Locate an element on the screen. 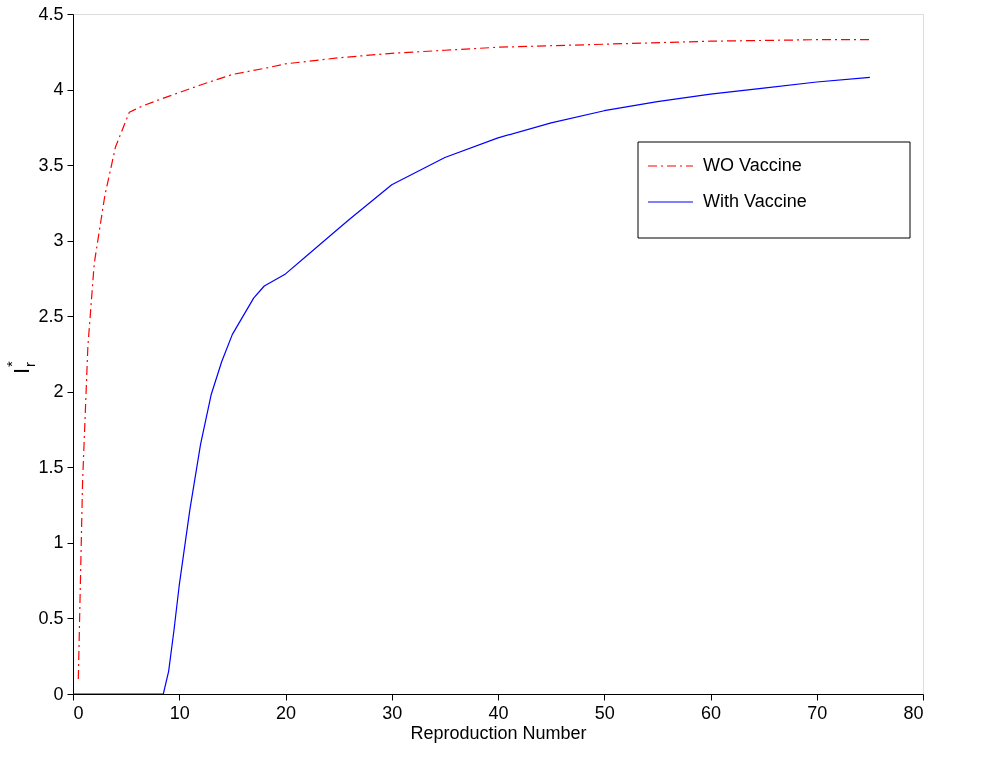  x-tick-label: 30 is located at coordinates (392, 712).